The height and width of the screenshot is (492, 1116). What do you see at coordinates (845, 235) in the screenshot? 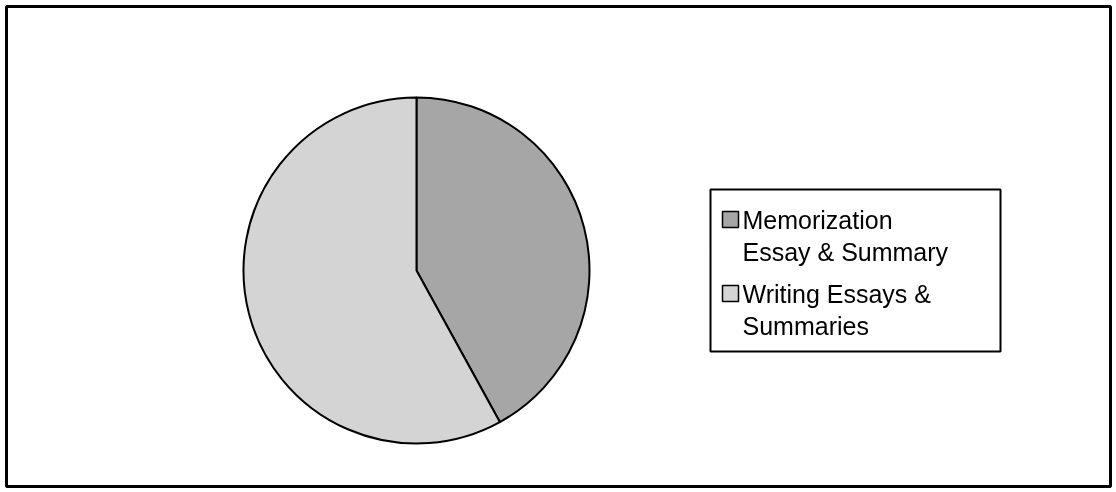
I see `legend-label: Memorization Essay & Summary` at bounding box center [845, 235].